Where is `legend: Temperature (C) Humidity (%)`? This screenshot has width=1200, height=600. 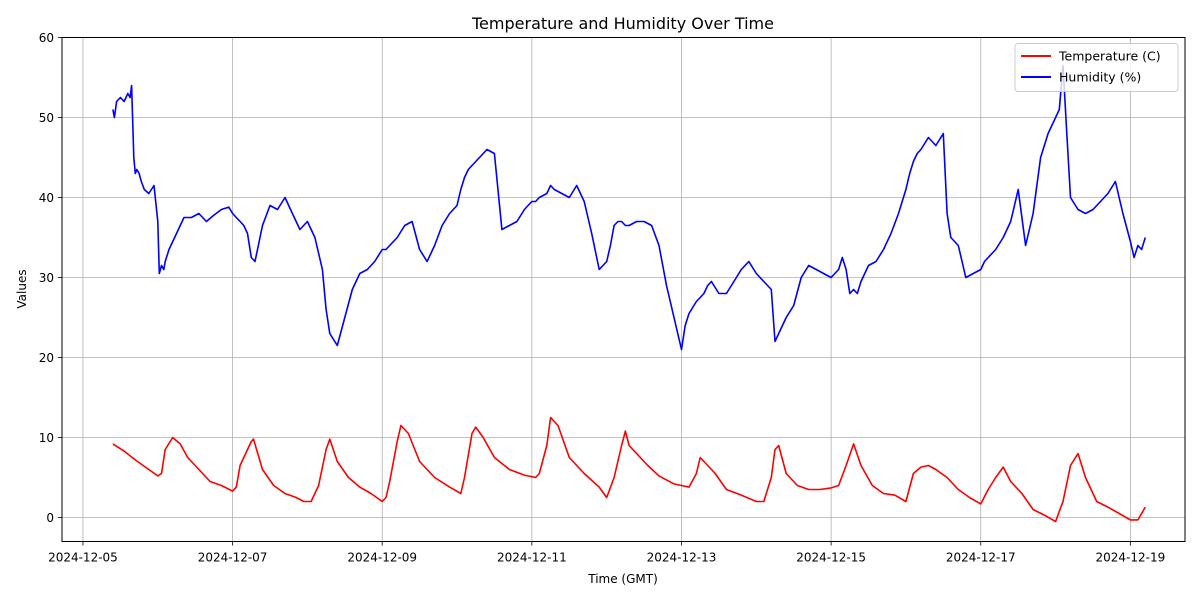
legend: Temperature (C) Humidity (%) is located at coordinates (1096, 67).